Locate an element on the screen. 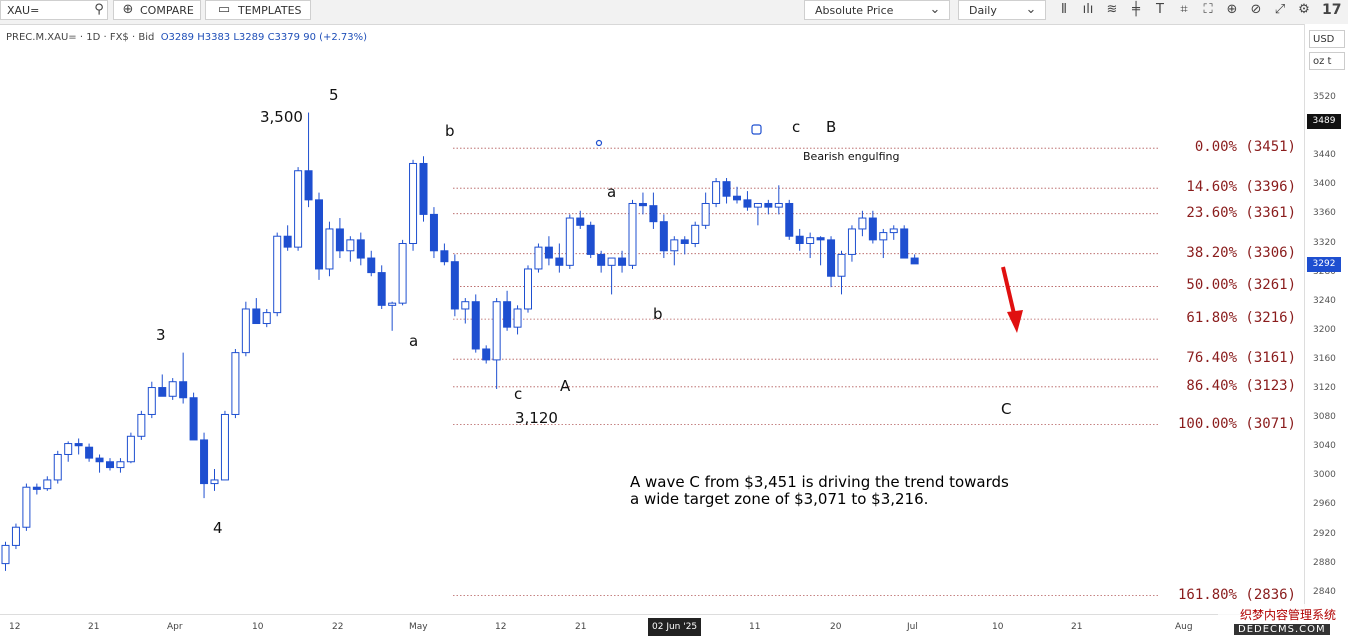 Image resolution: width=1348 pixels, height=642 pixels. wave-label-C: C is located at coordinates (1006, 409).